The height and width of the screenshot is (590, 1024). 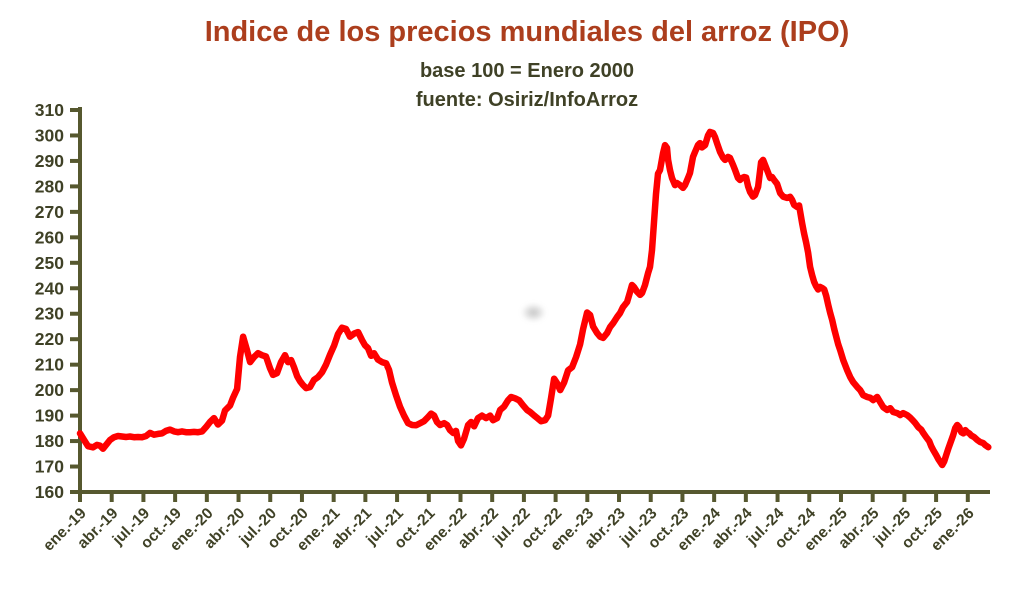 What do you see at coordinates (49, 237) in the screenshot?
I see `y-tick-label: 260` at bounding box center [49, 237].